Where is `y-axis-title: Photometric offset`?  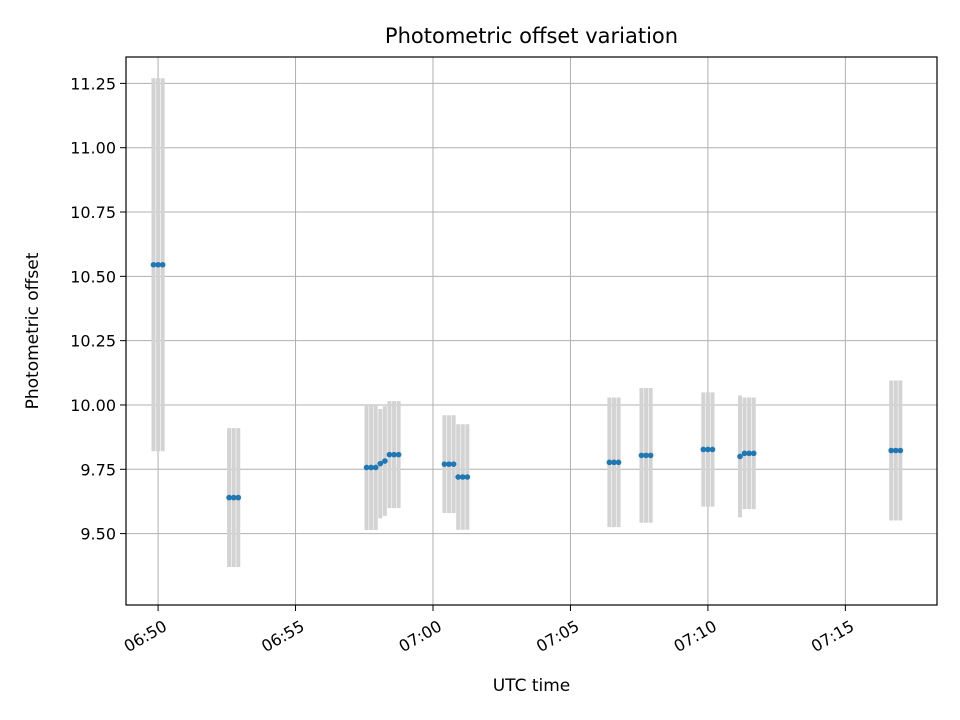 y-axis-title: Photometric offset is located at coordinates (33, 330).